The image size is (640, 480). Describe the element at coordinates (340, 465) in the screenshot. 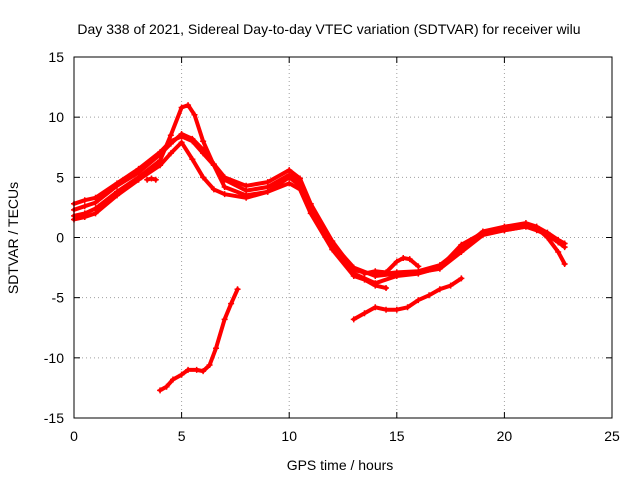

I see `x-axis-label: GPS time / hours` at that location.